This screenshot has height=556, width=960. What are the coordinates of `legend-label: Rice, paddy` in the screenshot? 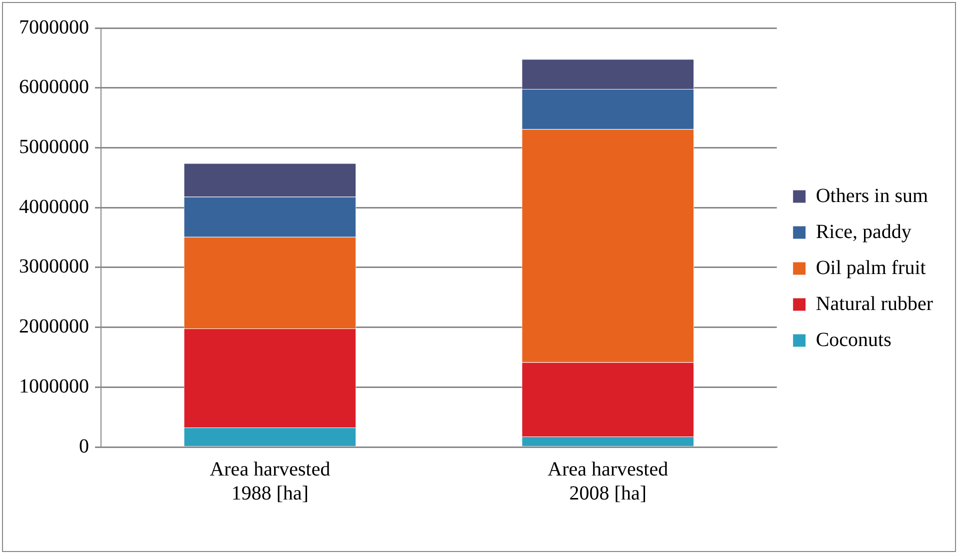 It's located at (864, 231).